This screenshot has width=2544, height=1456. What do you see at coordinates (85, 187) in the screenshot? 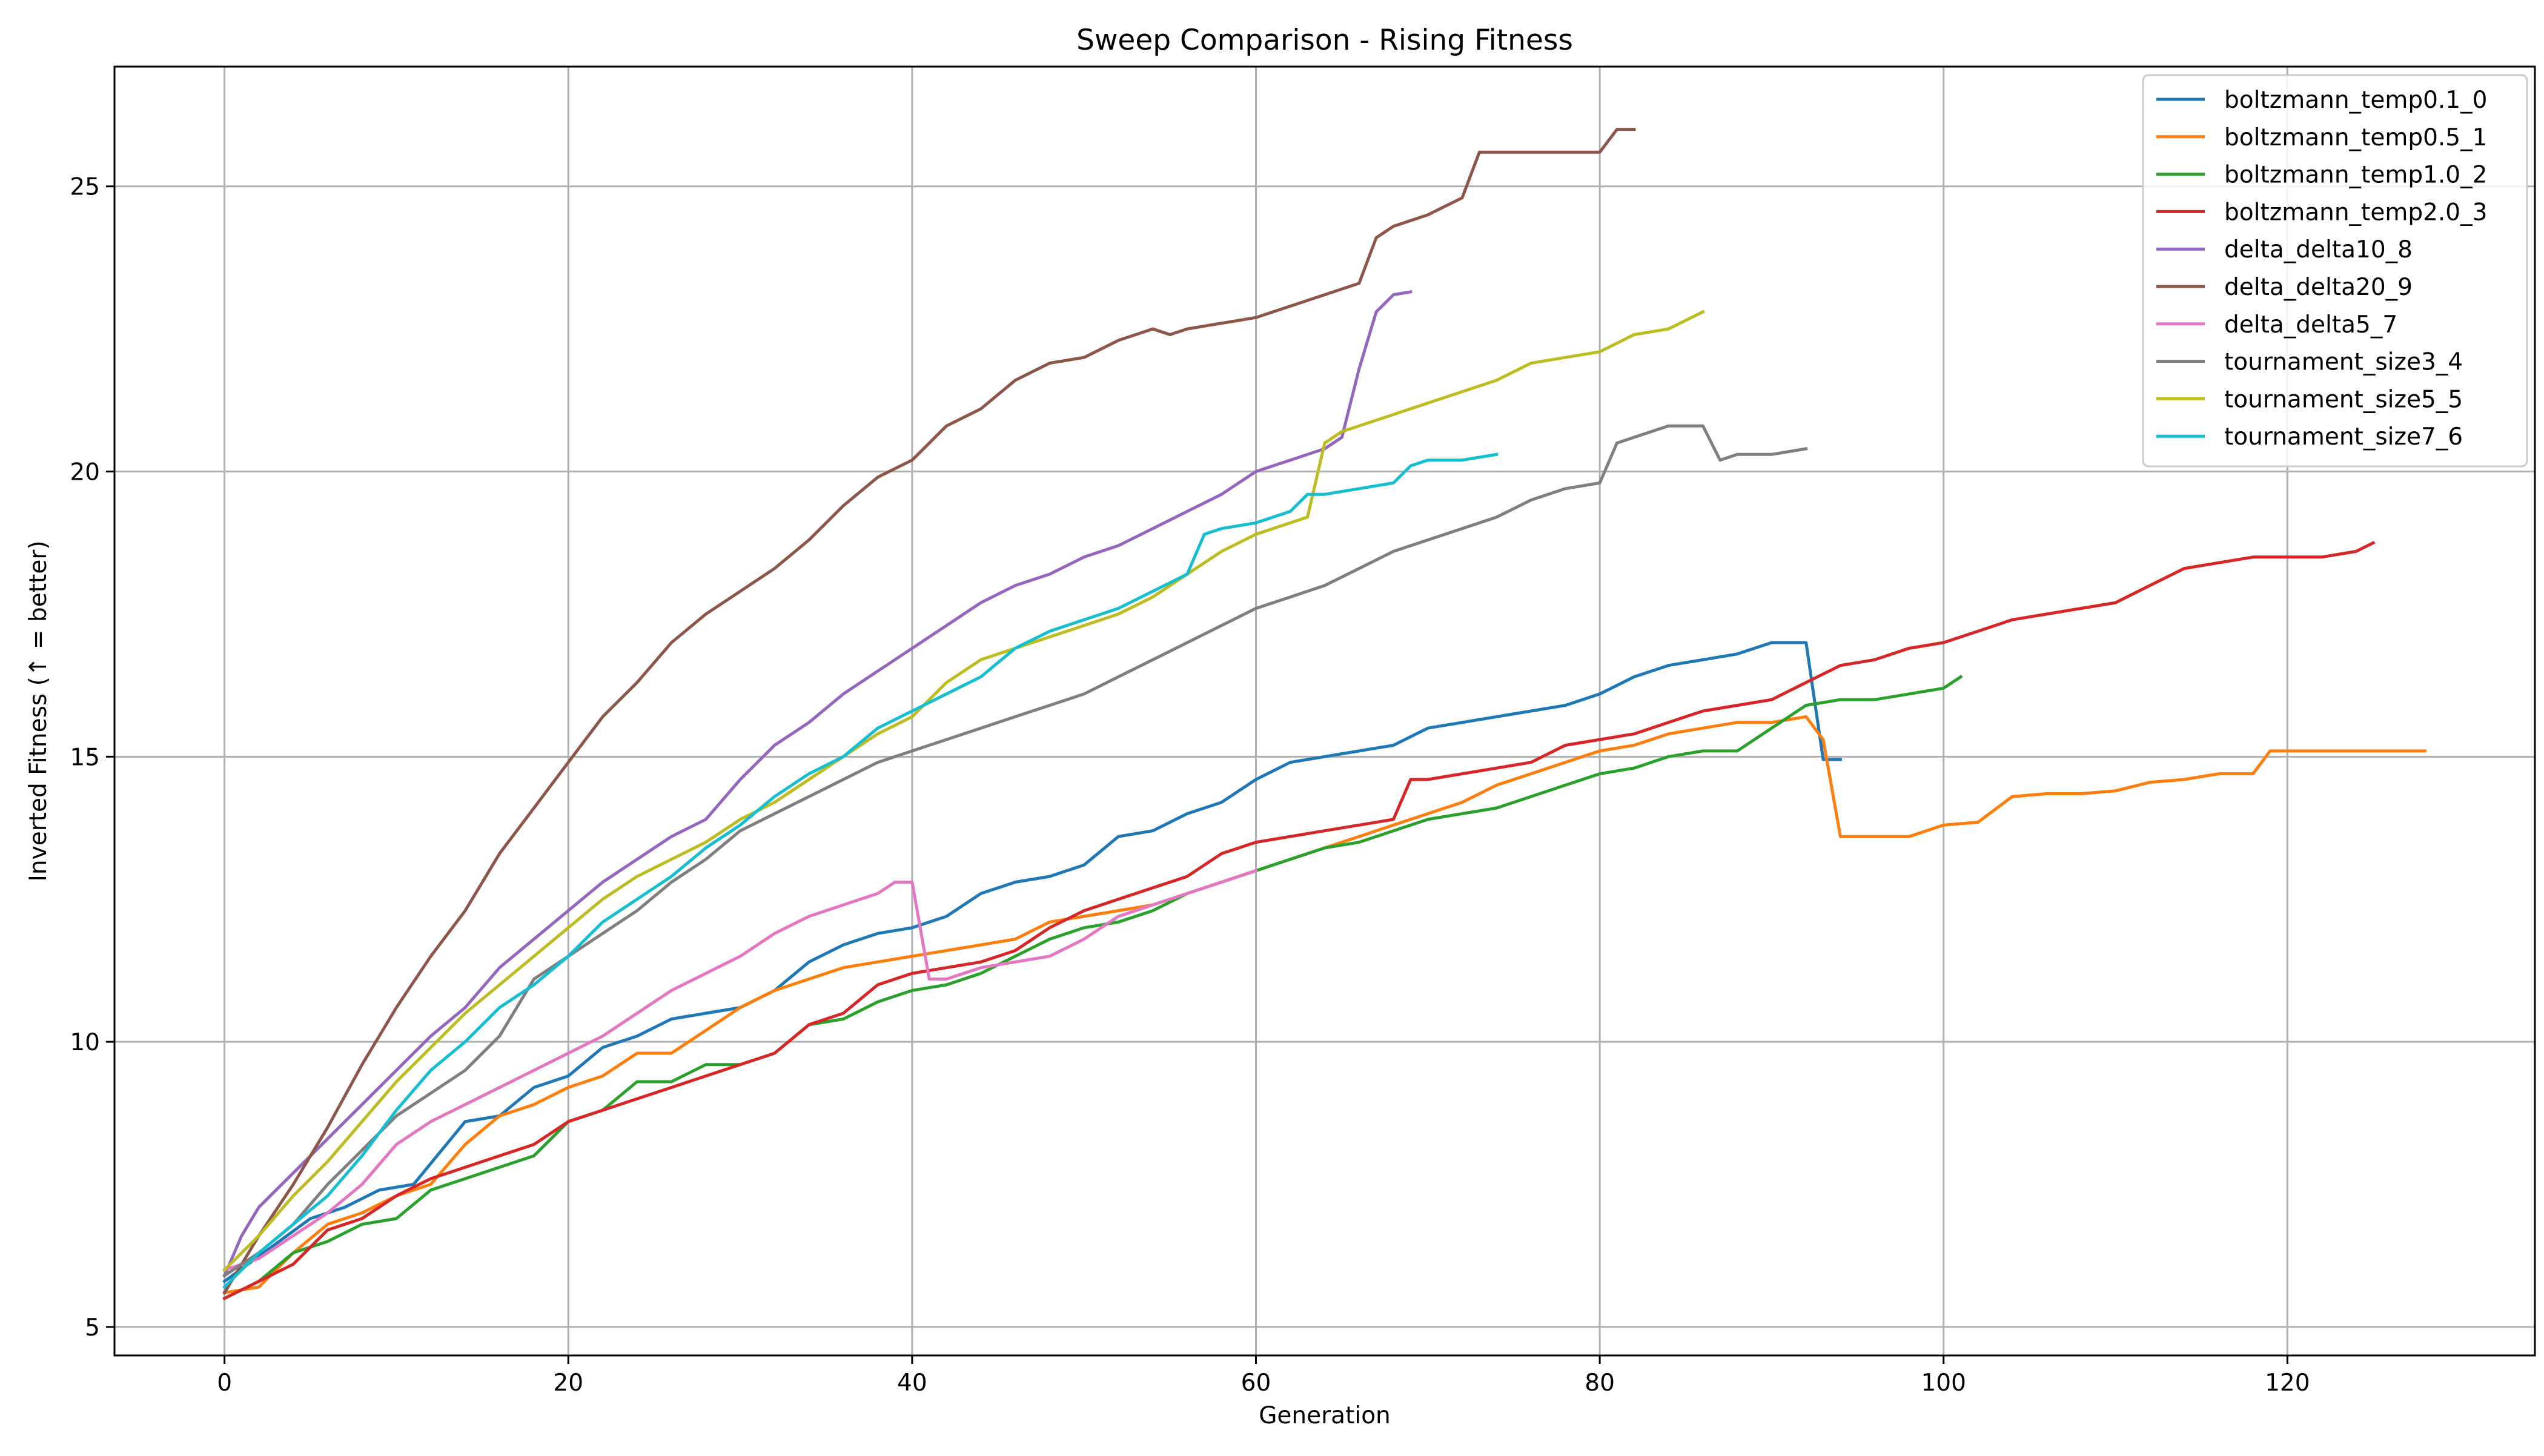
I see `y-tick-label: 25` at bounding box center [85, 187].